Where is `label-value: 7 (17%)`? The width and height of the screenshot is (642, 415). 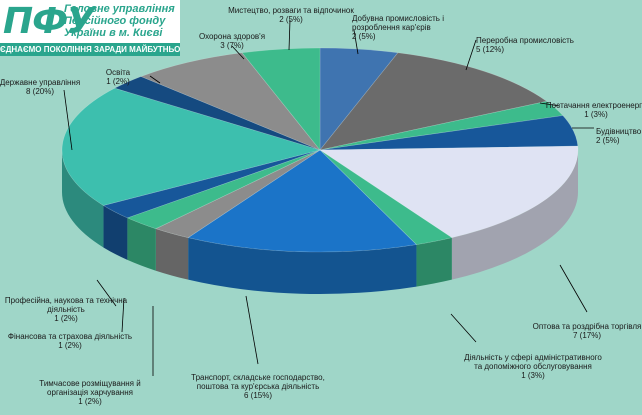
label-value: 7 (17%) is located at coordinates (587, 335).